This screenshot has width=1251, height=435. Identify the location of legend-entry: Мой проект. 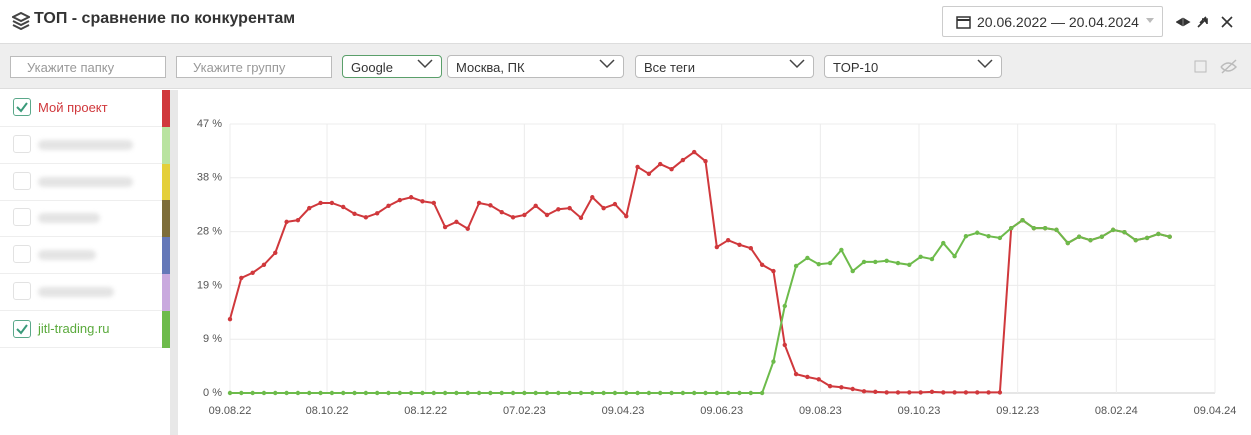
(81, 108).